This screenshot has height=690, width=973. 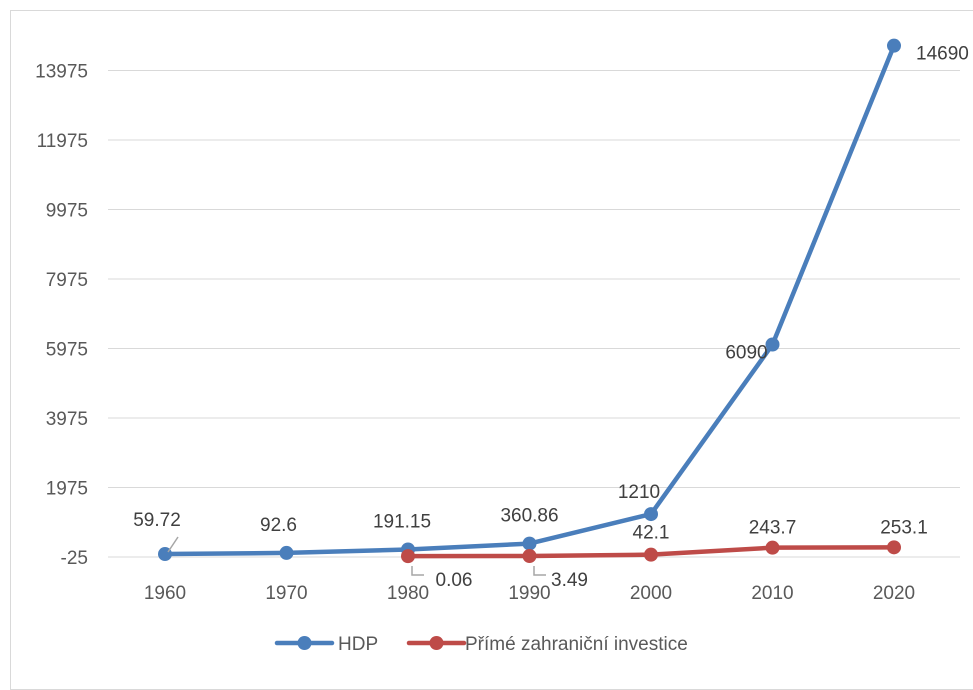 What do you see at coordinates (942, 54) in the screenshot?
I see `data-label-hdp: 14690` at bounding box center [942, 54].